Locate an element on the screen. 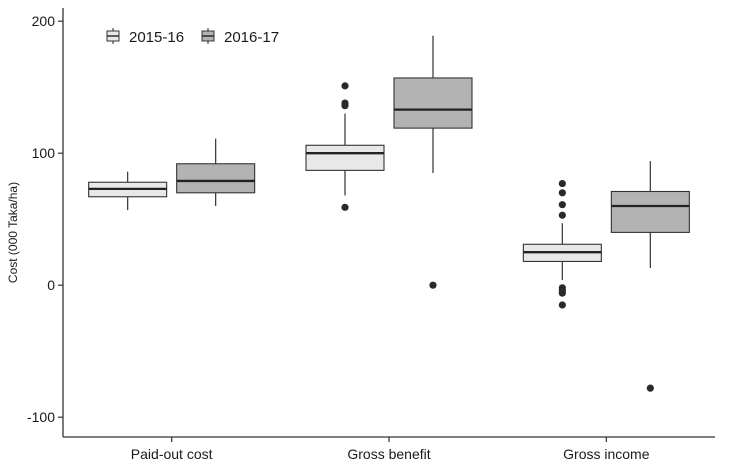  y-tick-label: 200 is located at coordinates (44, 21).